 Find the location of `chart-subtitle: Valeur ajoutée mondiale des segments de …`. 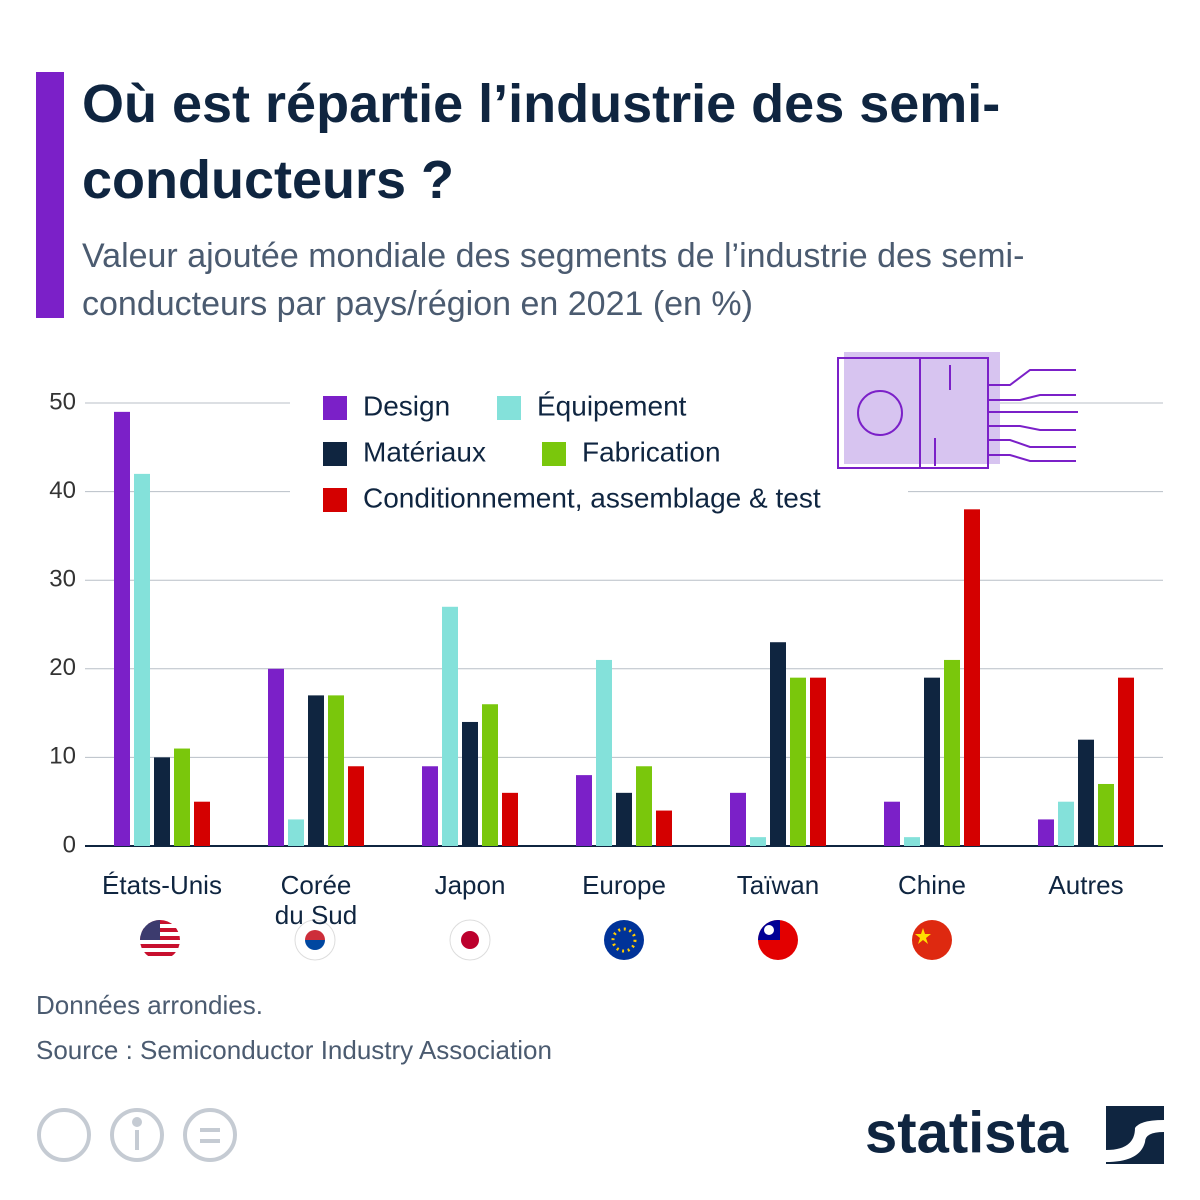

chart-subtitle: Valeur ajoutée mondiale des segments de … is located at coordinates (553, 280).